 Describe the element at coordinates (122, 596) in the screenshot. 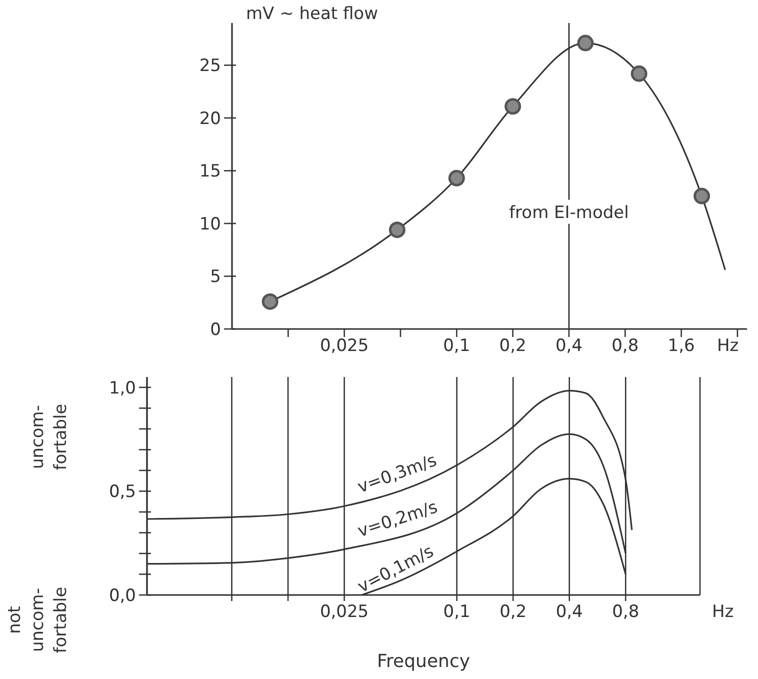

I see `y-tick-label: 0,0` at that location.